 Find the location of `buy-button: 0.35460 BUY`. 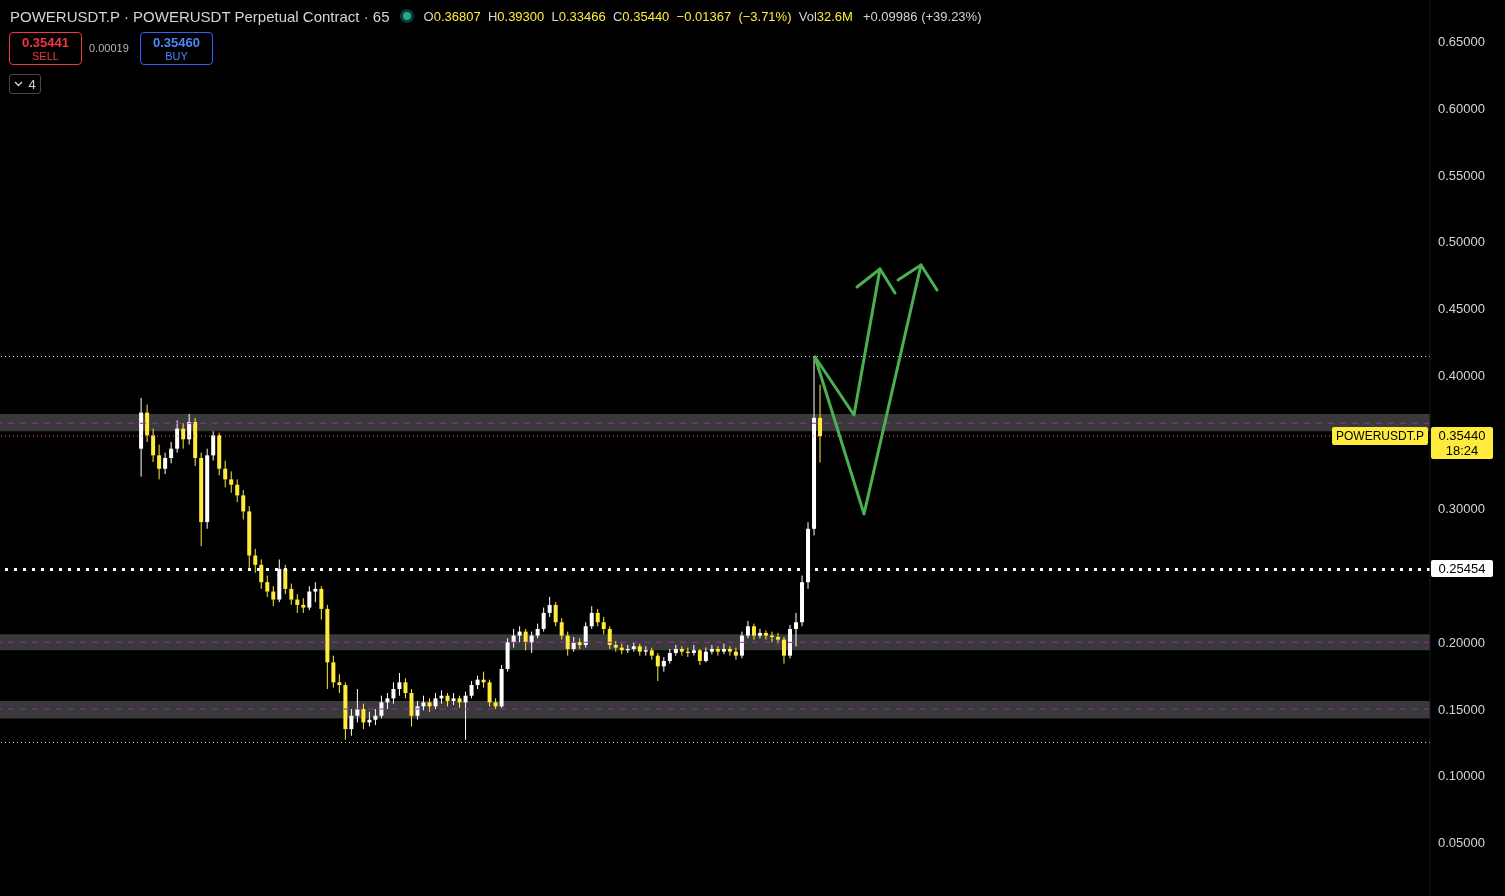

buy-button: 0.35460 BUY is located at coordinates (176, 48).